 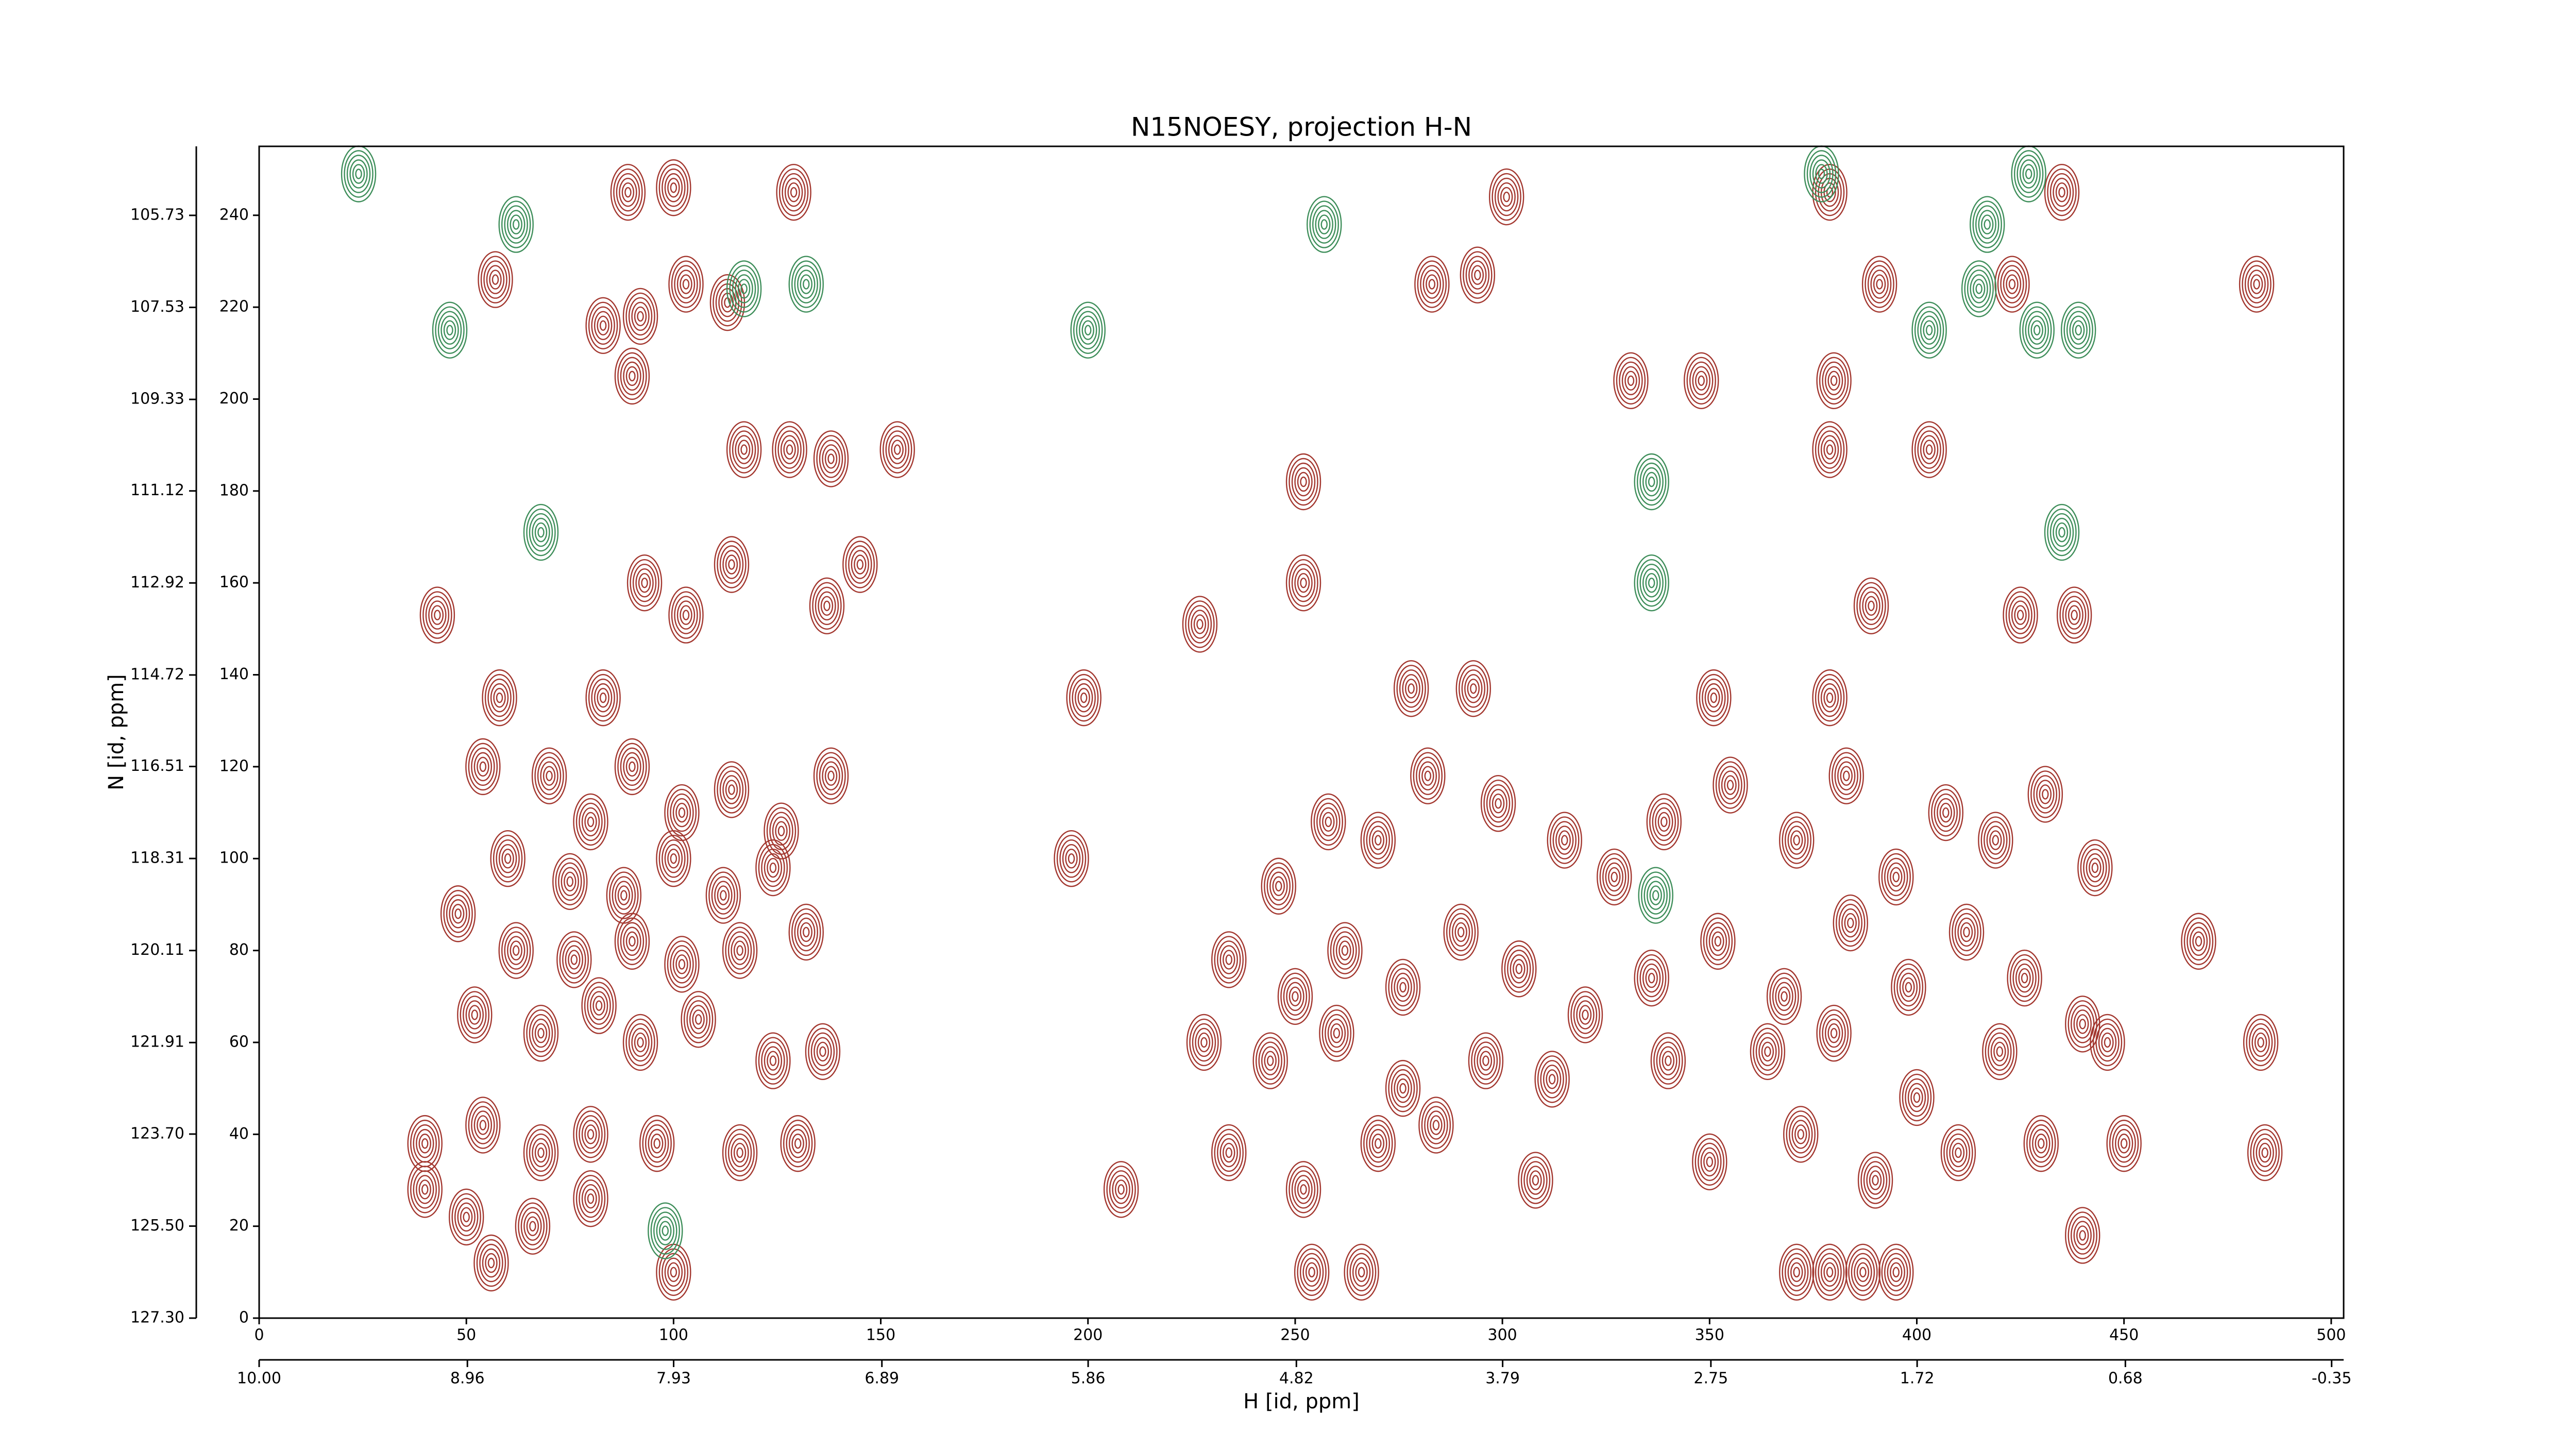 What do you see at coordinates (1502, 1379) in the screenshot?
I see `x2-tick-label: 3.79` at bounding box center [1502, 1379].